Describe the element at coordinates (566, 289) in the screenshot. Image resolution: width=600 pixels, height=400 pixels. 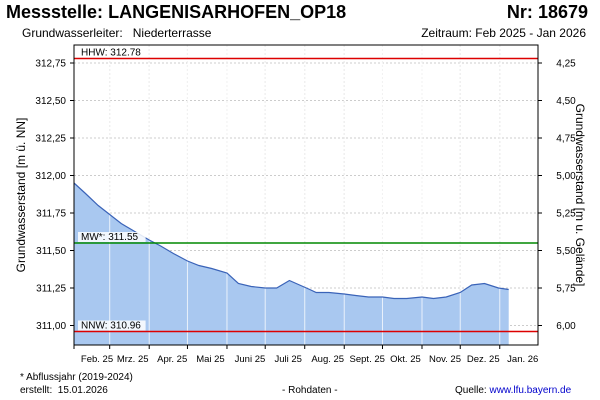
I see `y2-tick-label: 5,75` at that location.